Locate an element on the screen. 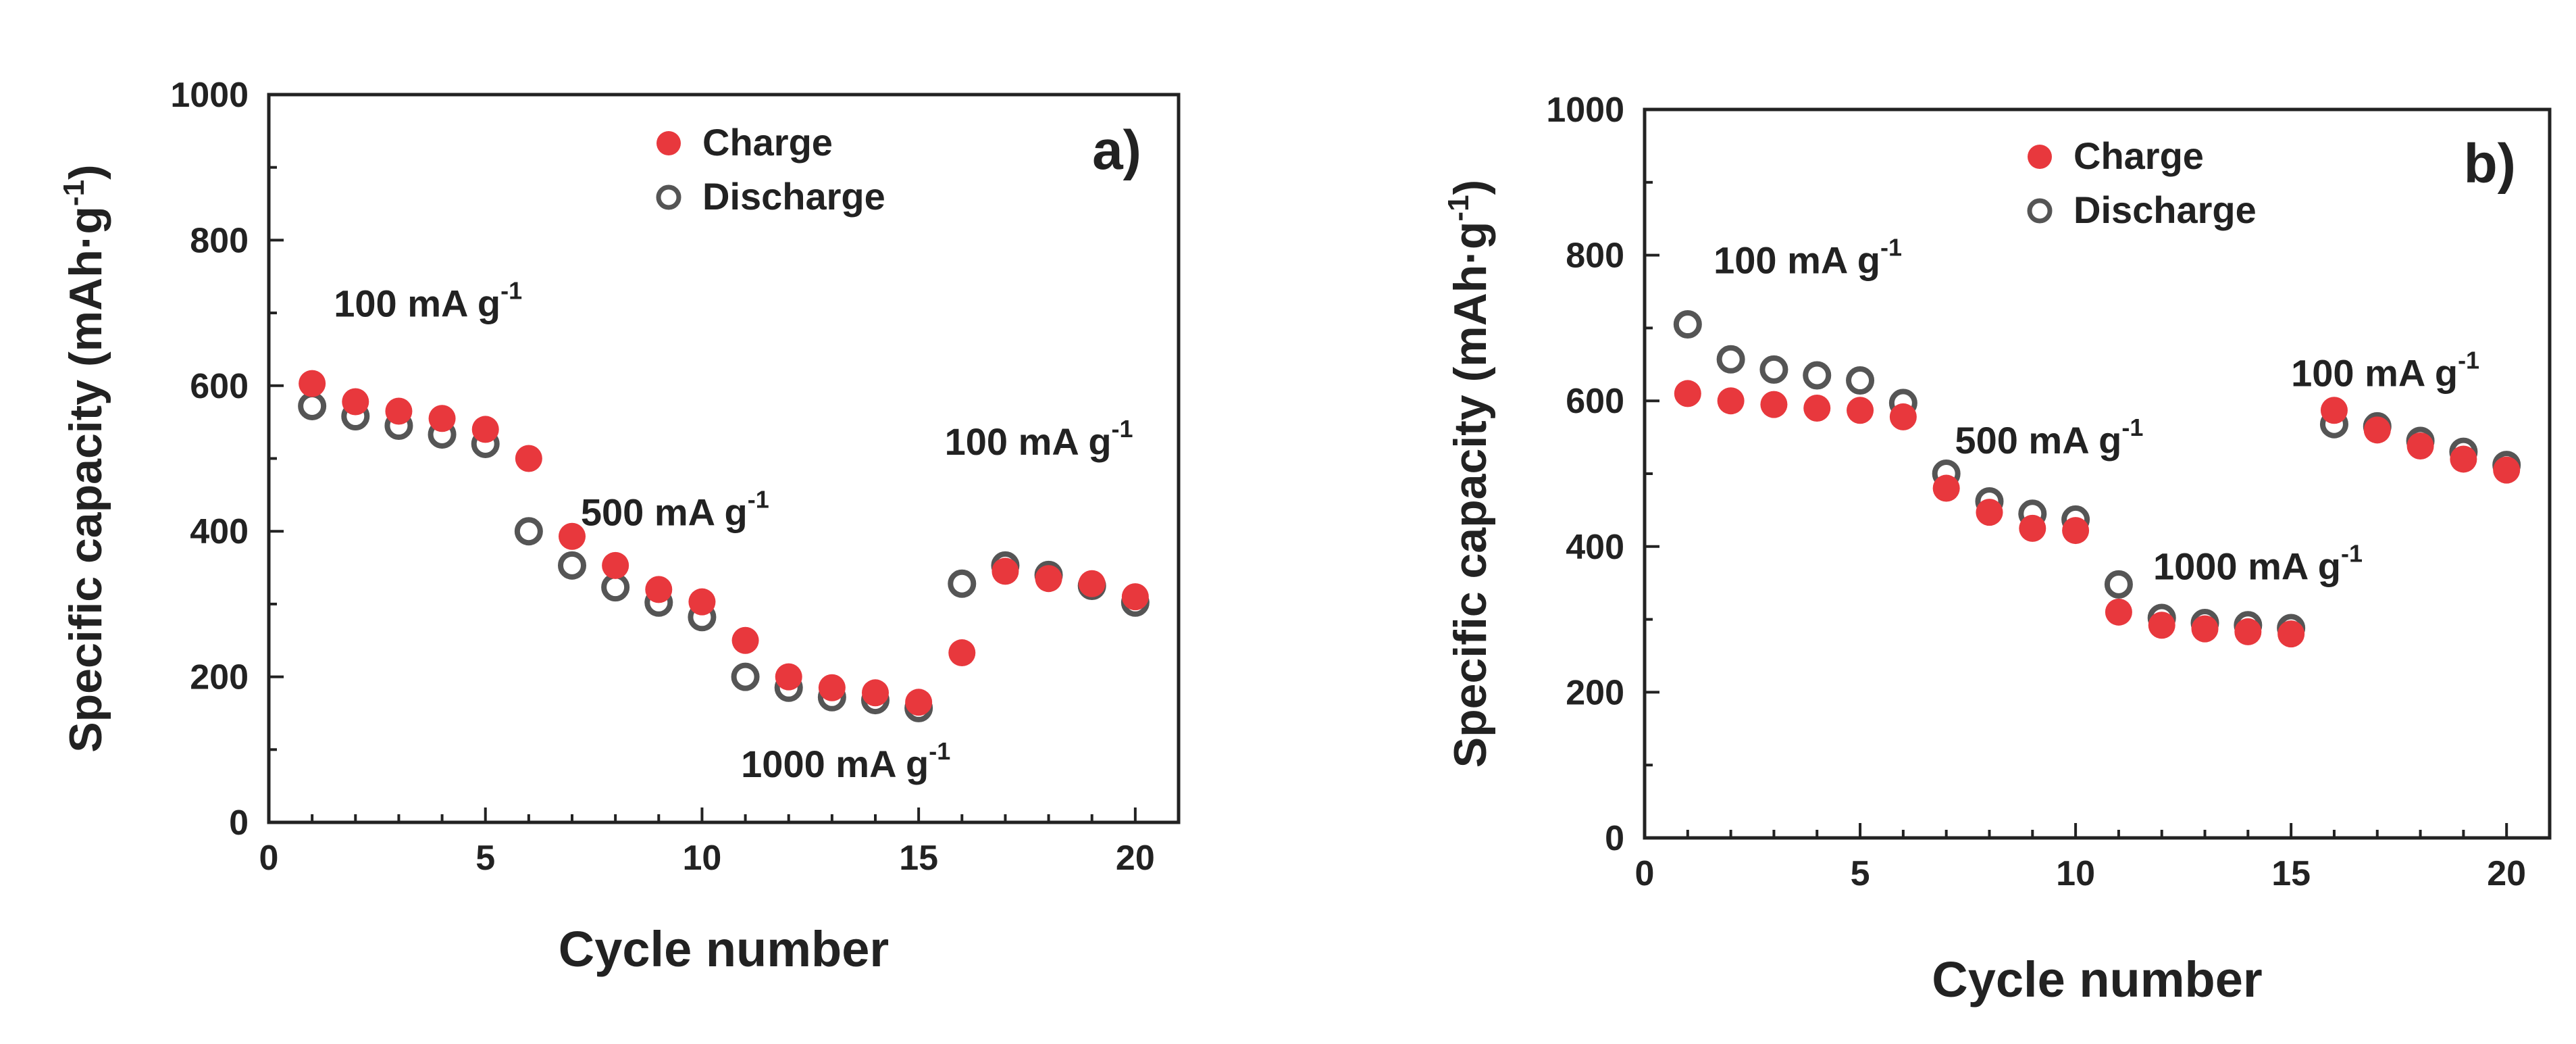 The width and height of the screenshot is (2576, 1044). x-tick-label: 15 is located at coordinates (2291, 873).